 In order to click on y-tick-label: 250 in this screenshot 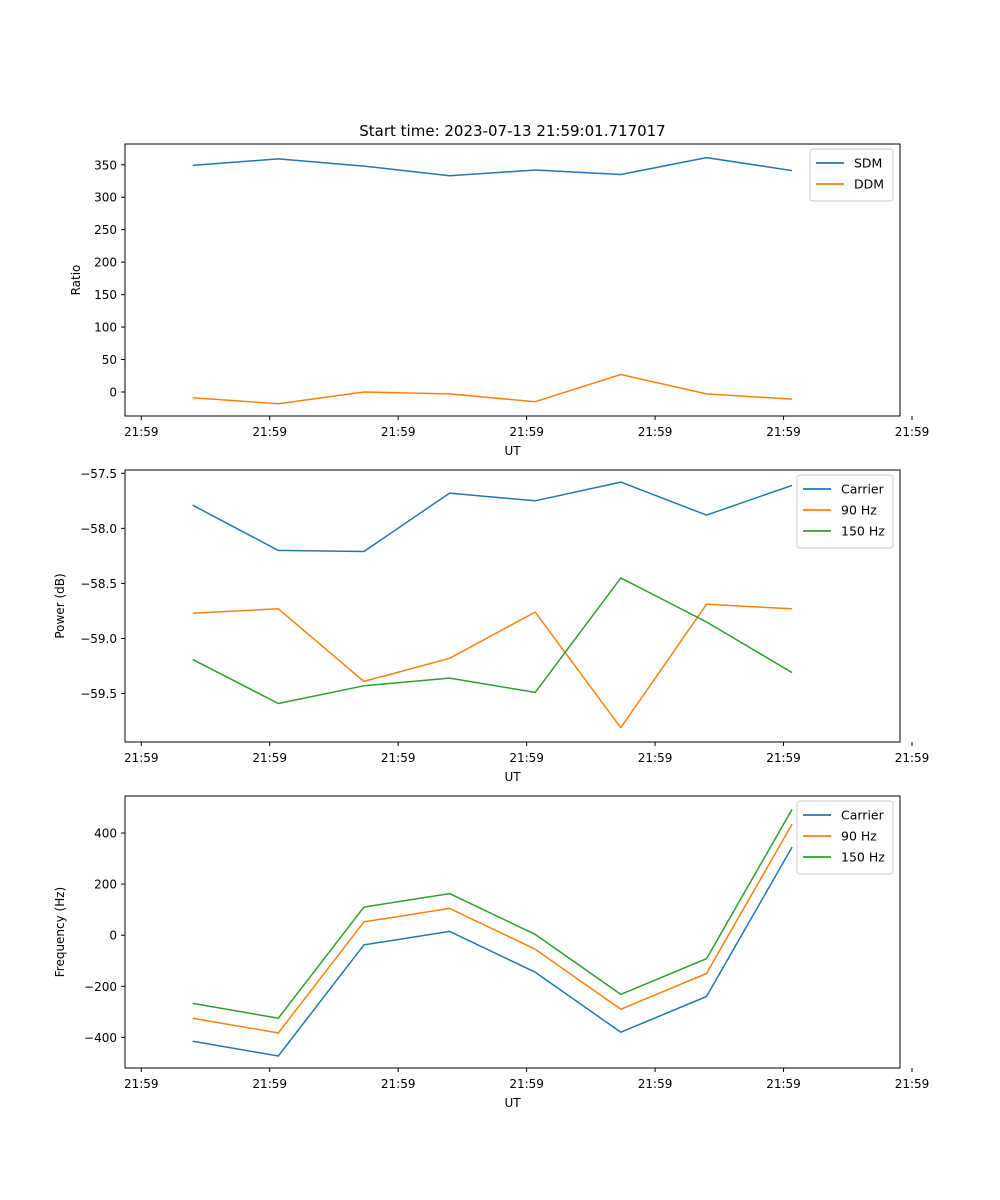, I will do `click(105, 230)`.